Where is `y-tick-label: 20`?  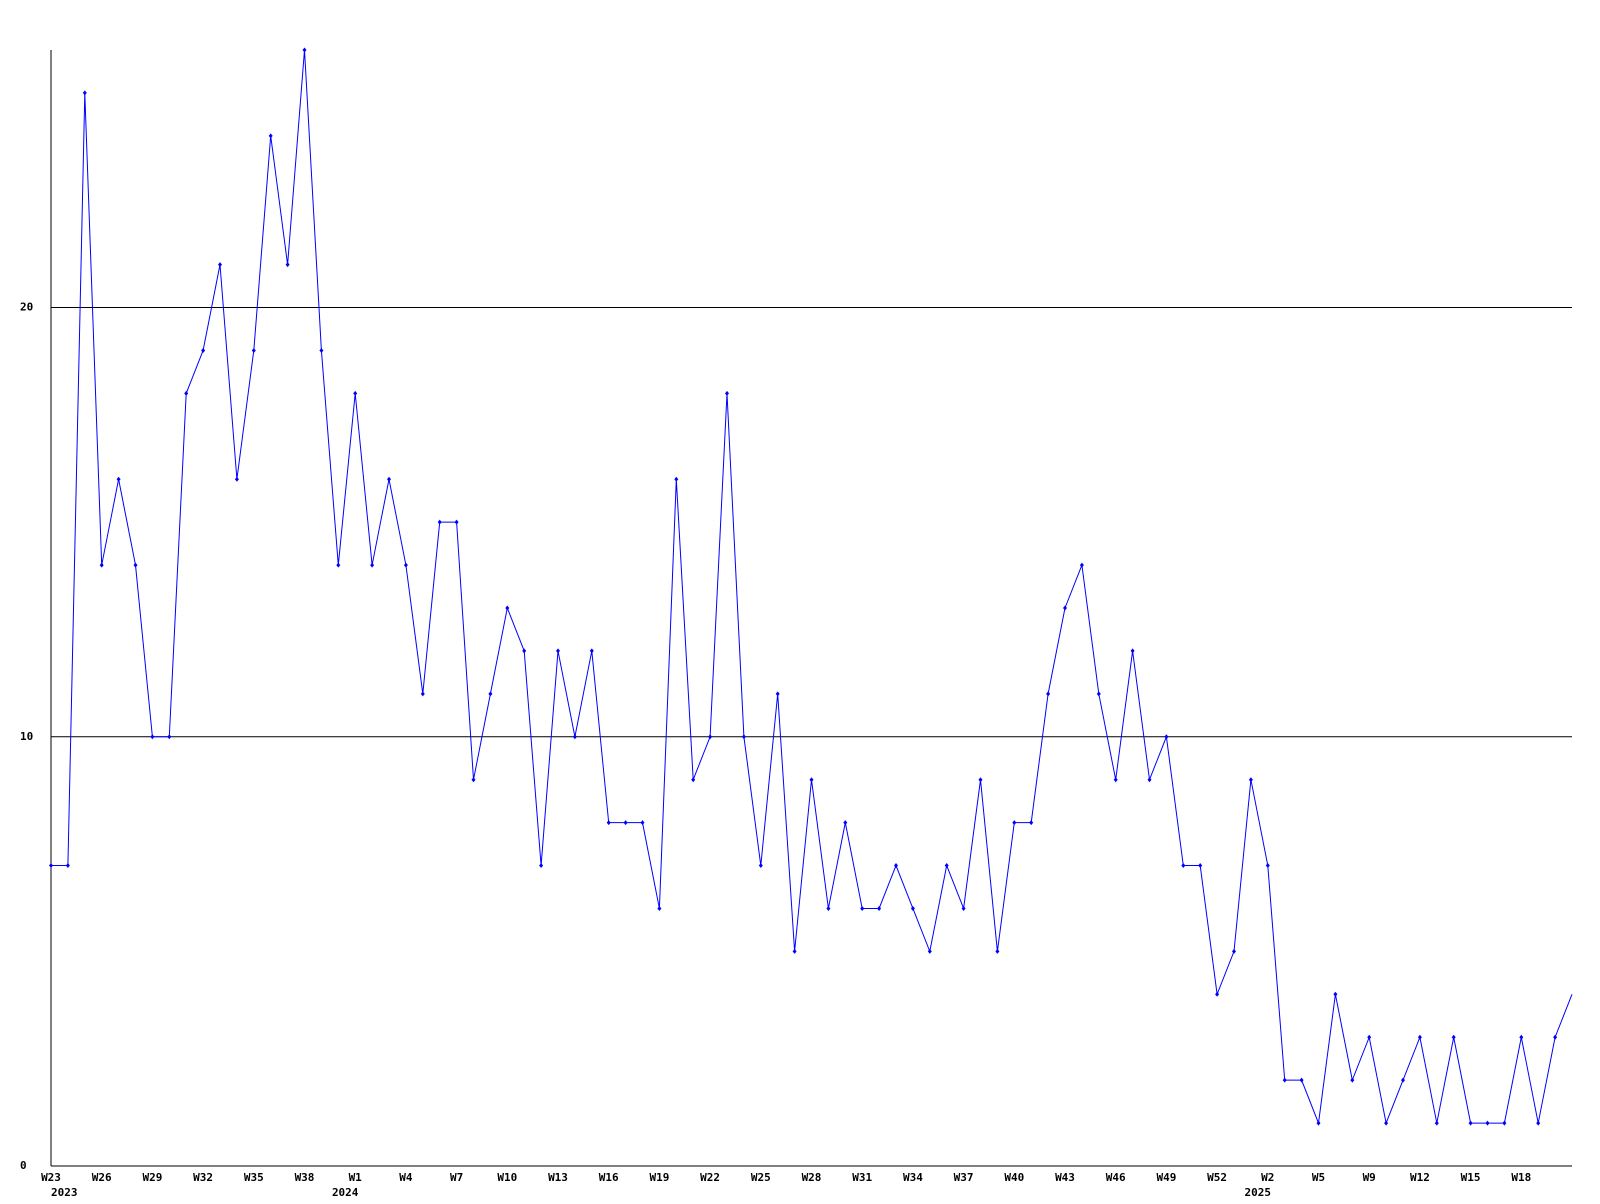
y-tick-label: 20 is located at coordinates (26, 307).